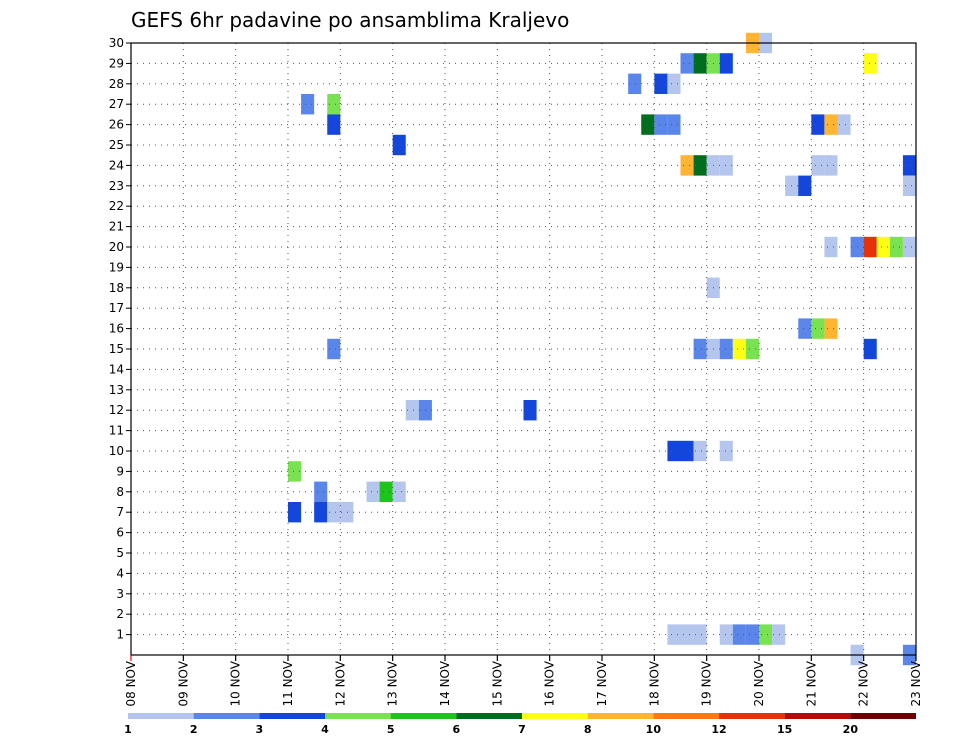  What do you see at coordinates (116, 84) in the screenshot?
I see `y-tick-label: 28` at bounding box center [116, 84].